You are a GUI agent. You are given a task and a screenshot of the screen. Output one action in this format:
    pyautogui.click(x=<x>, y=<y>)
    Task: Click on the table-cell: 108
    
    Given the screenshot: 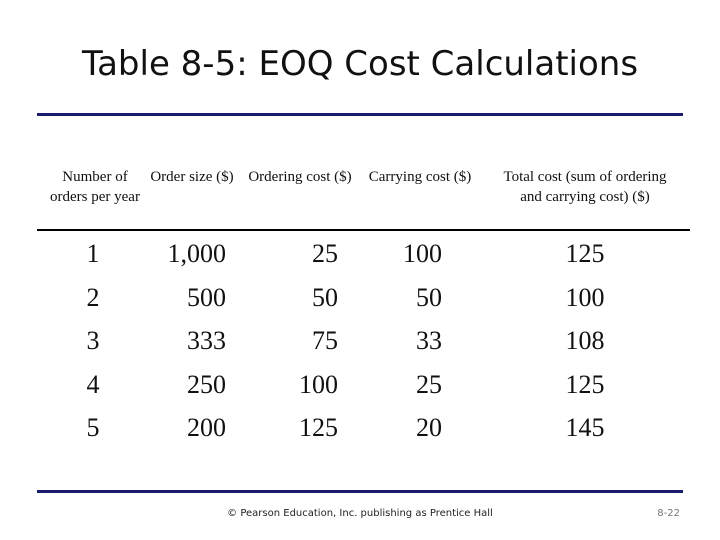 What is the action you would take?
    pyautogui.click(x=585, y=340)
    